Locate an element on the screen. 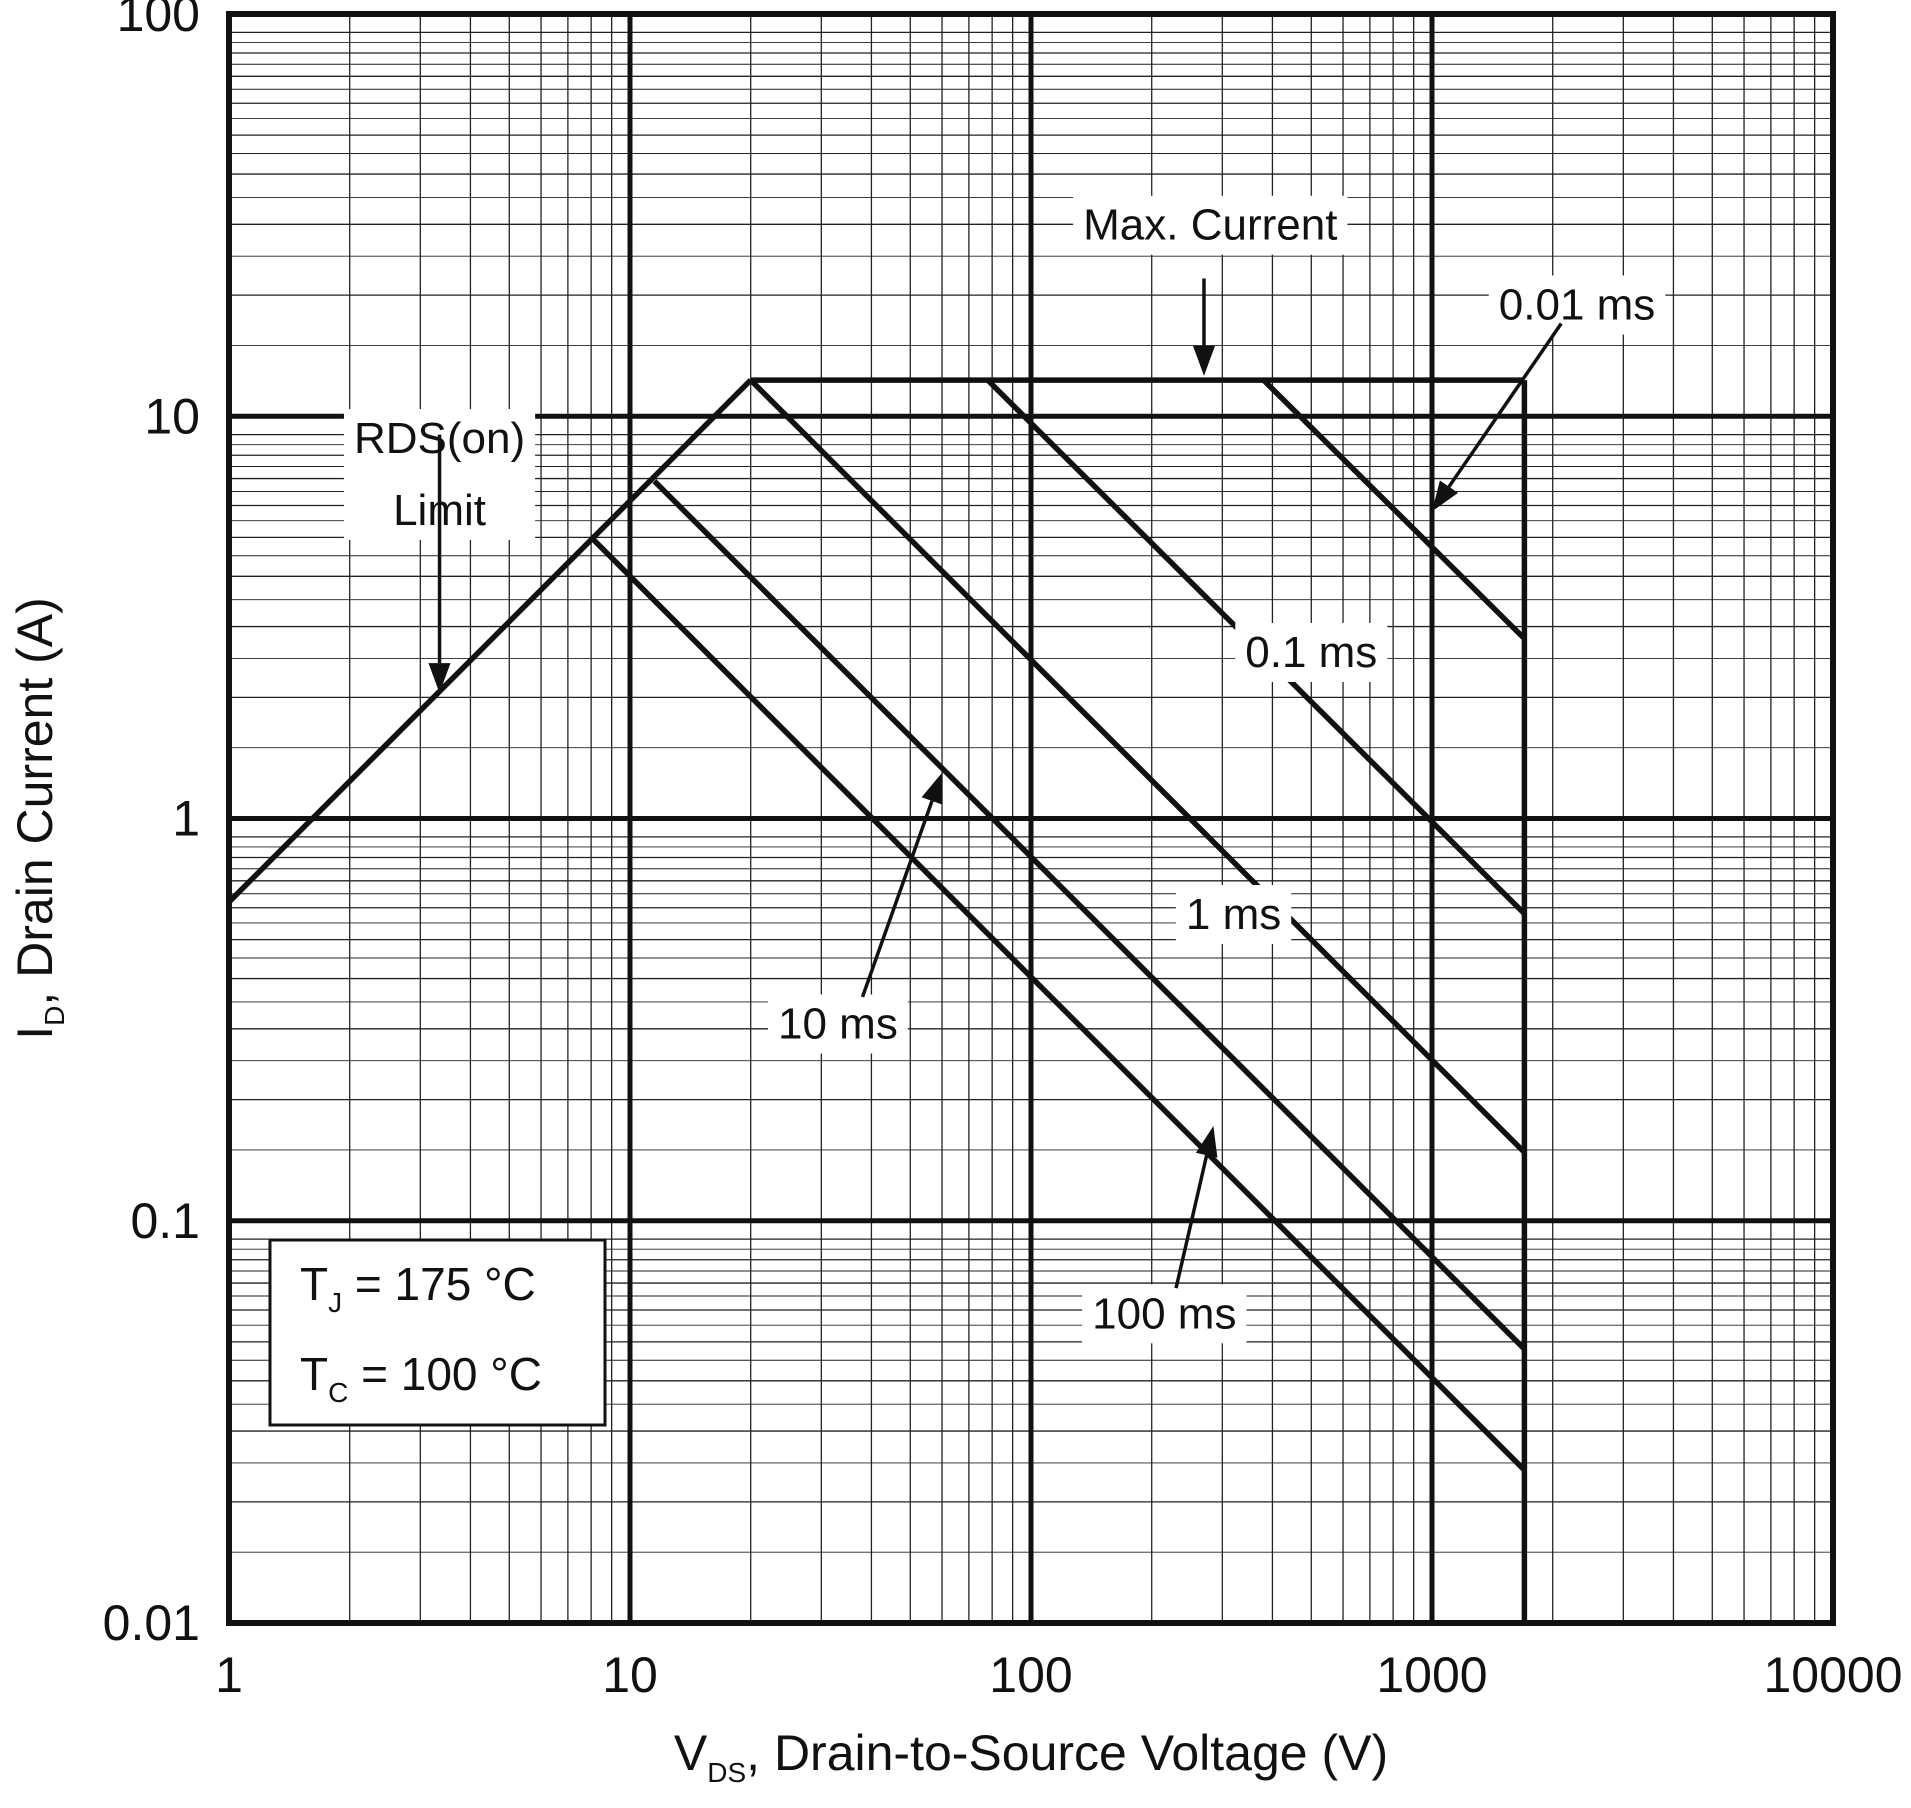  annotation-ms01: 0.1 ms is located at coordinates (1311, 652).